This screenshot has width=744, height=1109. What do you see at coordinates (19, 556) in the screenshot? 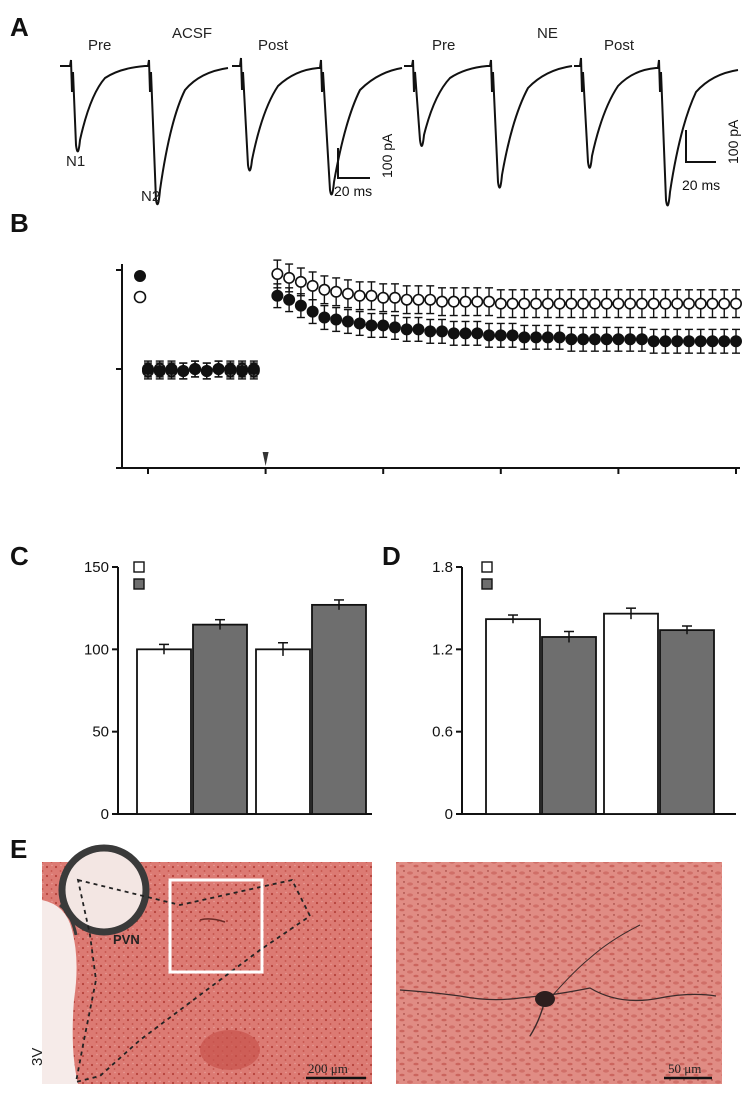
I see `panel-c-letter: C` at bounding box center [19, 556].